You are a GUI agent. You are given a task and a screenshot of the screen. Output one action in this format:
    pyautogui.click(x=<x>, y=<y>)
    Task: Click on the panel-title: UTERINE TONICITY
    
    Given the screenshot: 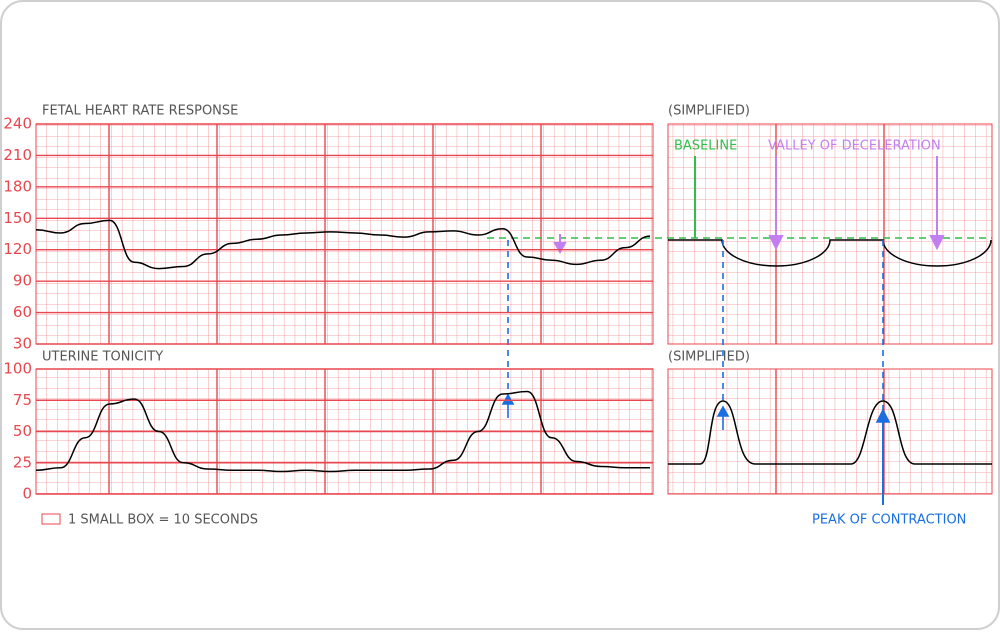 What is the action you would take?
    pyautogui.click(x=102, y=357)
    